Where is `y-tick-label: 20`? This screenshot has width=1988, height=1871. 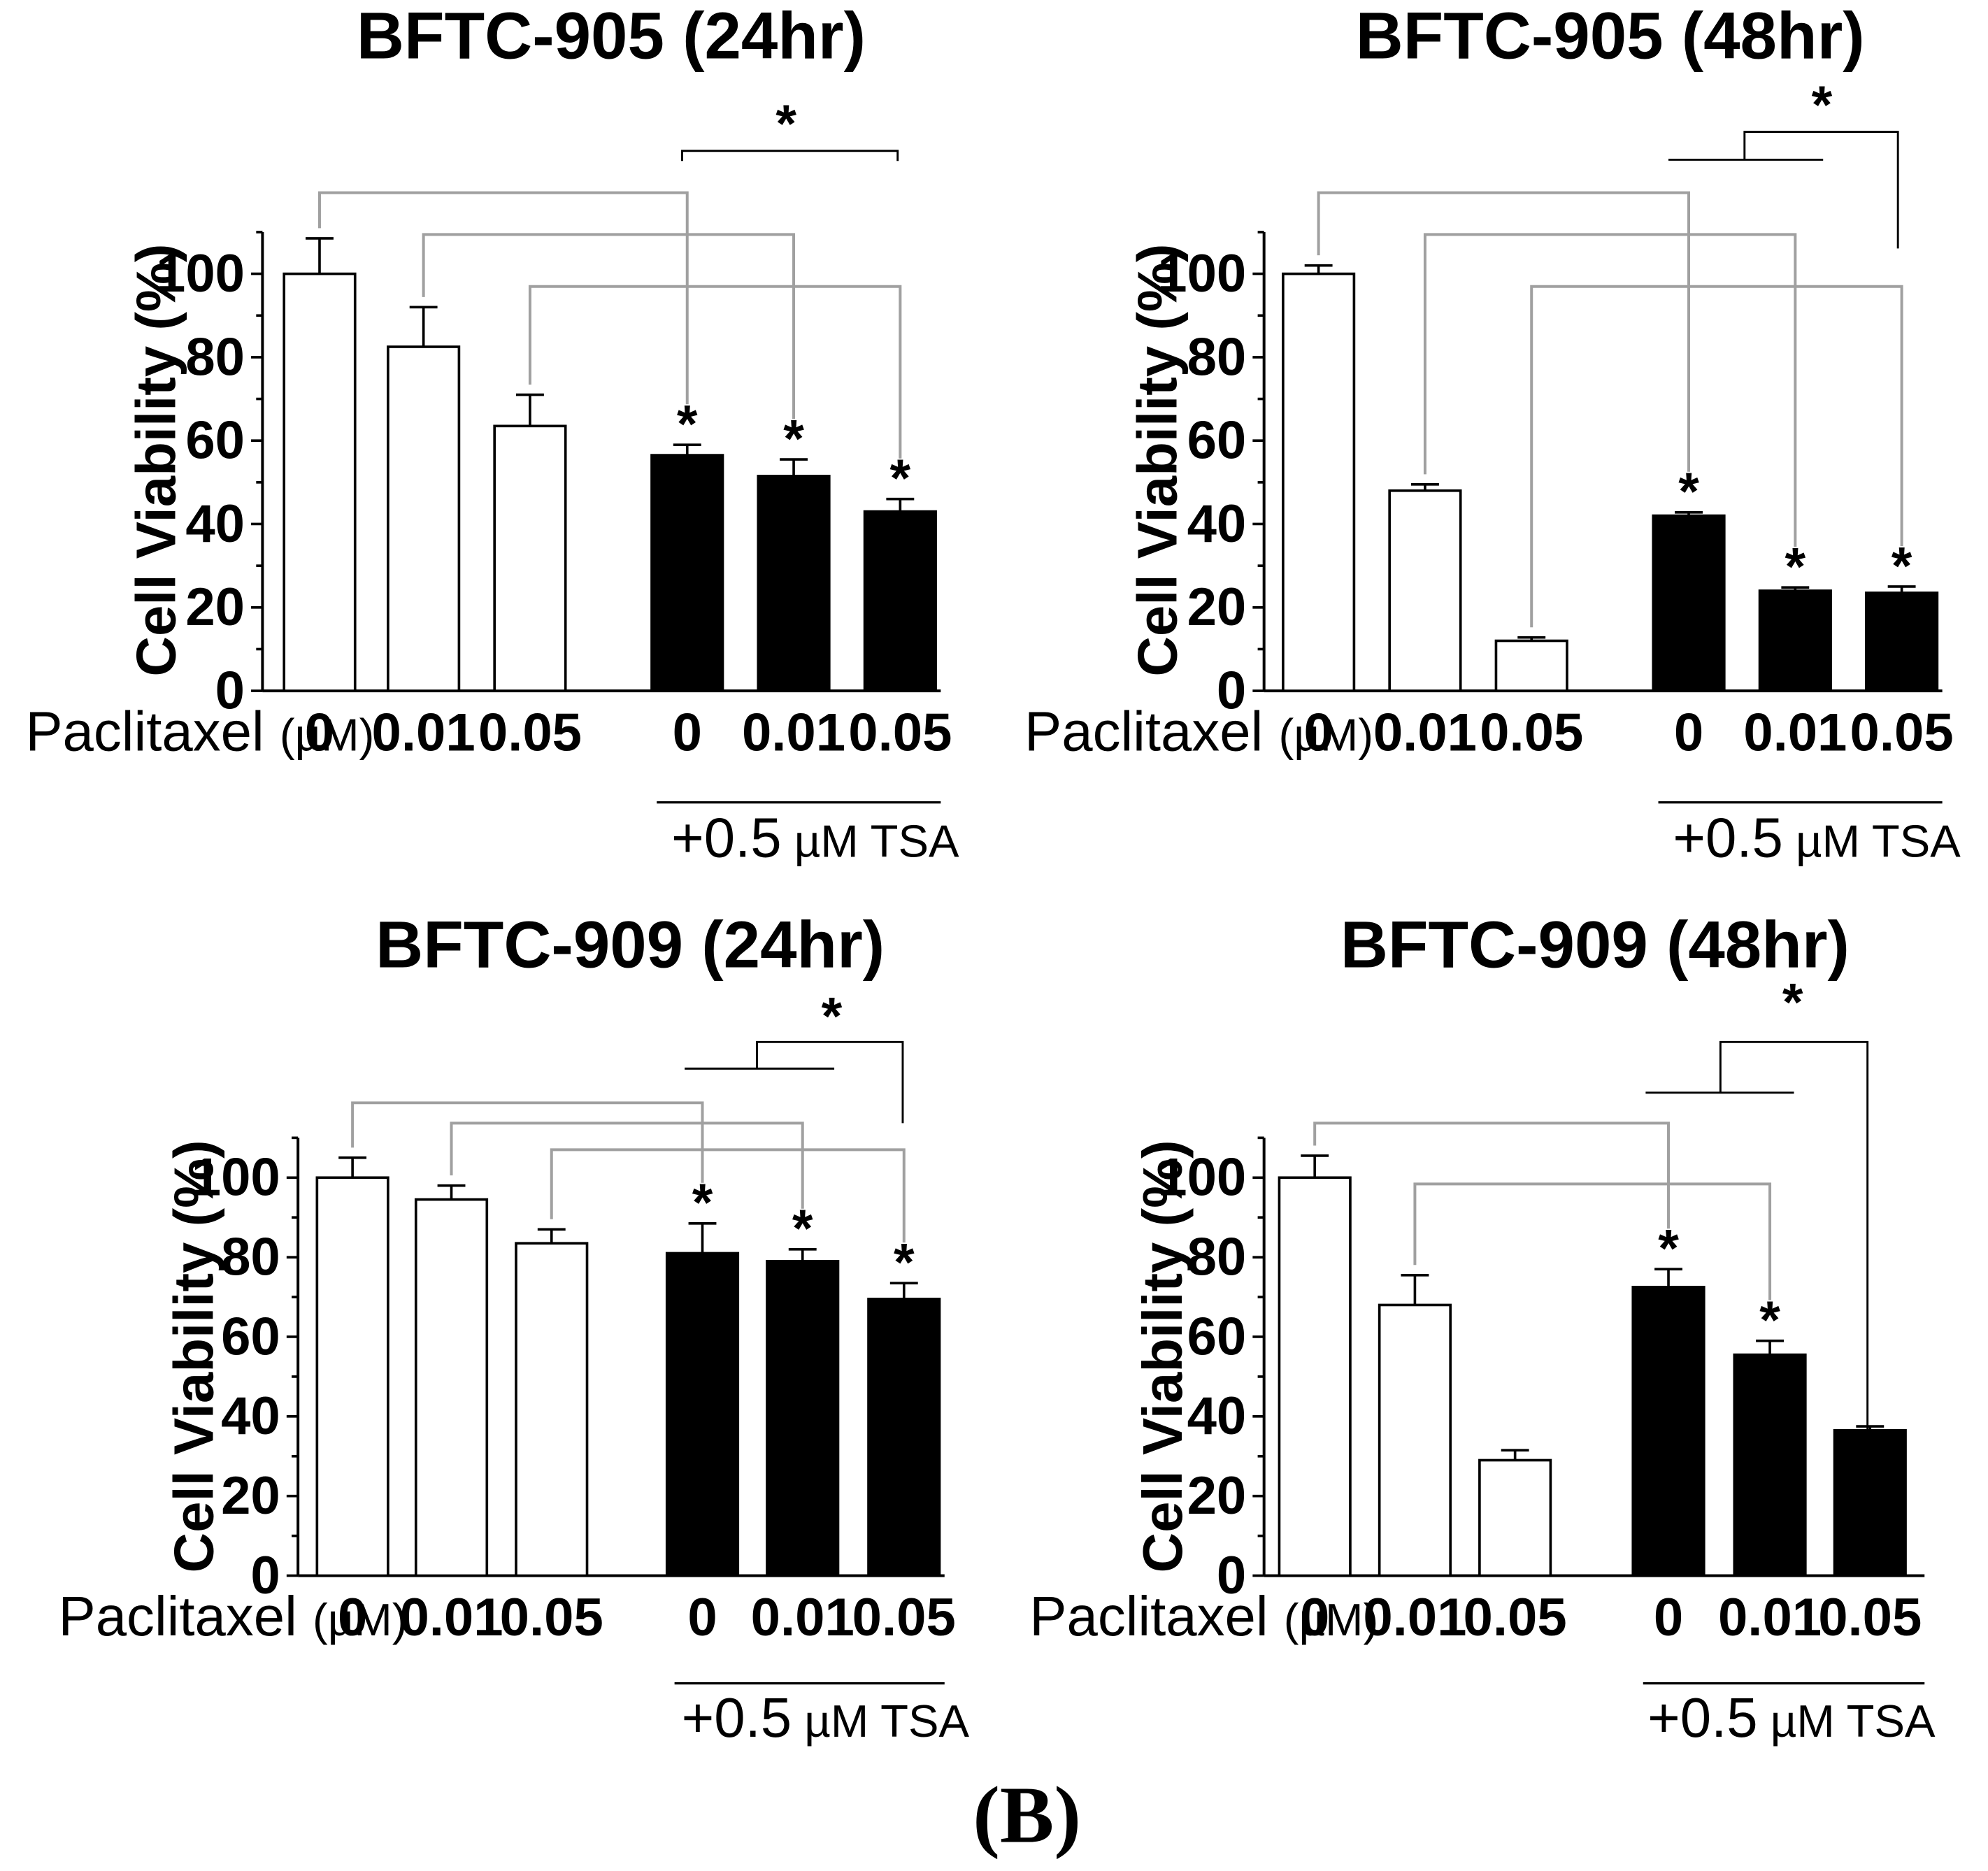 y-tick-label: 20 is located at coordinates (1217, 1496).